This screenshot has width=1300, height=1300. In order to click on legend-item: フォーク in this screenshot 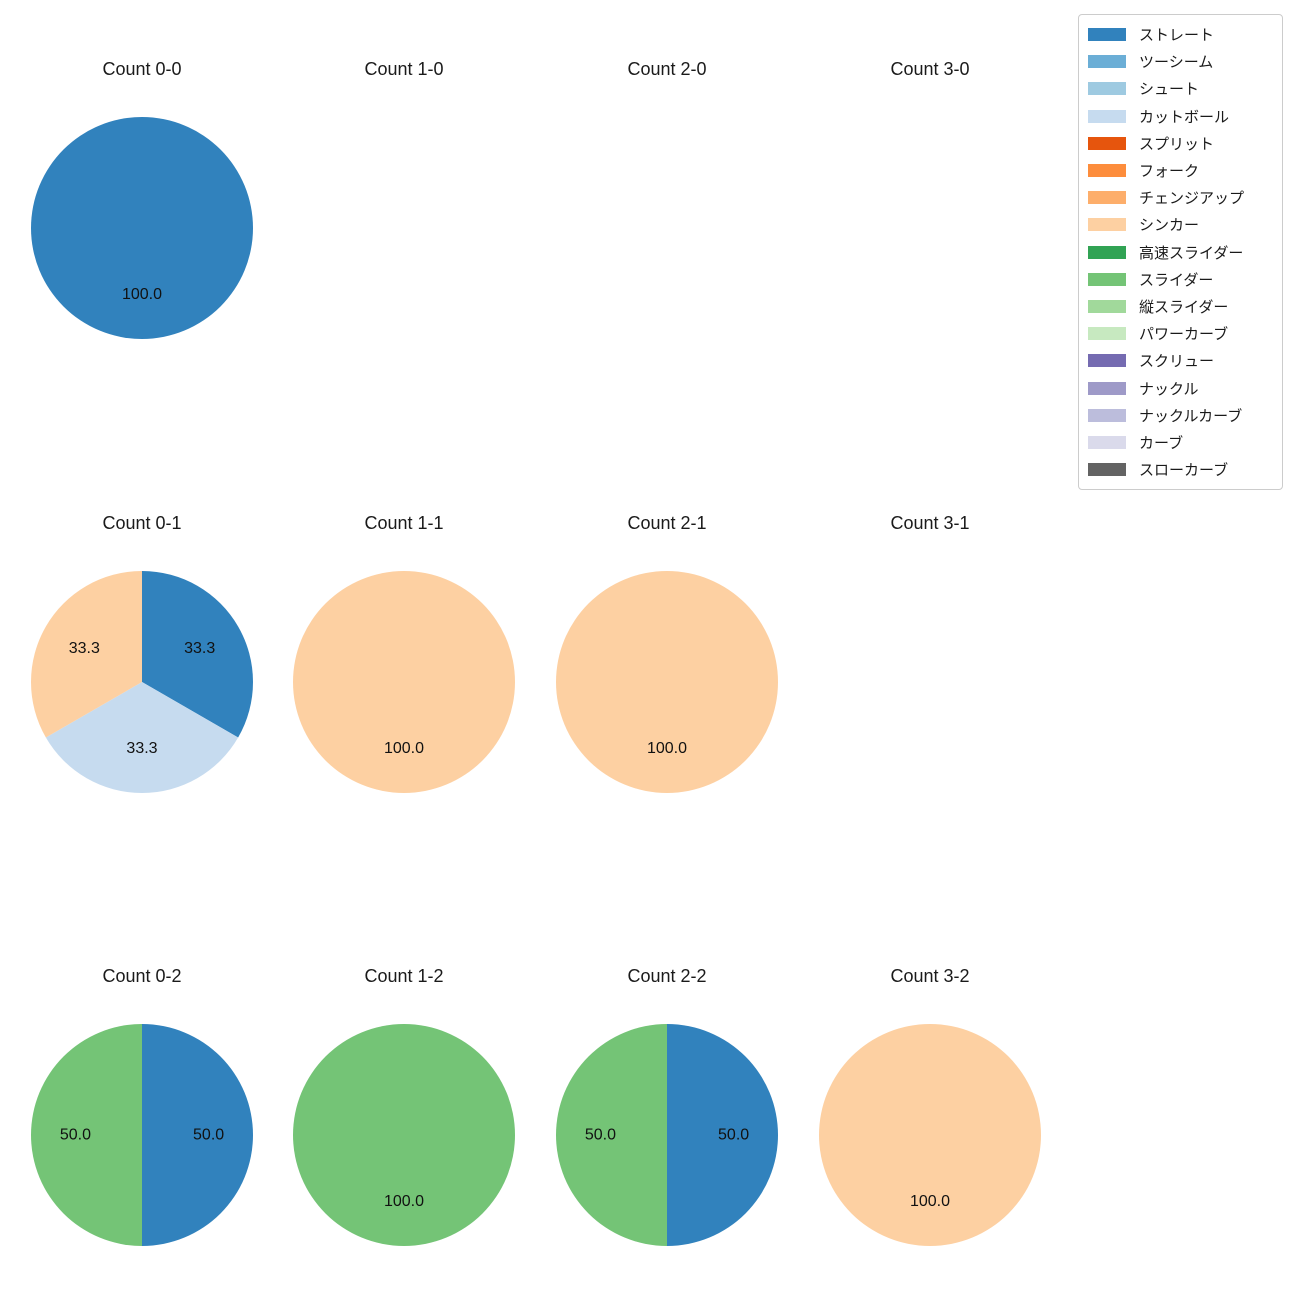, I will do `click(1182, 170)`.